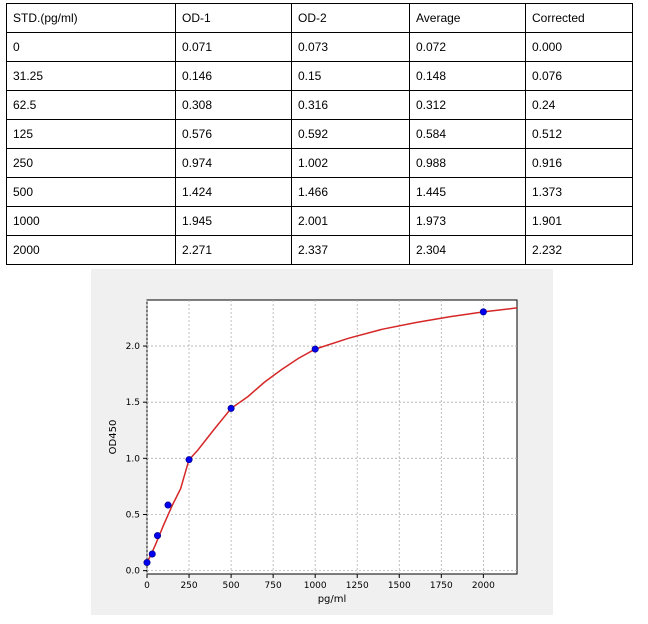  I want to click on table-cell: 0.24, so click(579, 105).